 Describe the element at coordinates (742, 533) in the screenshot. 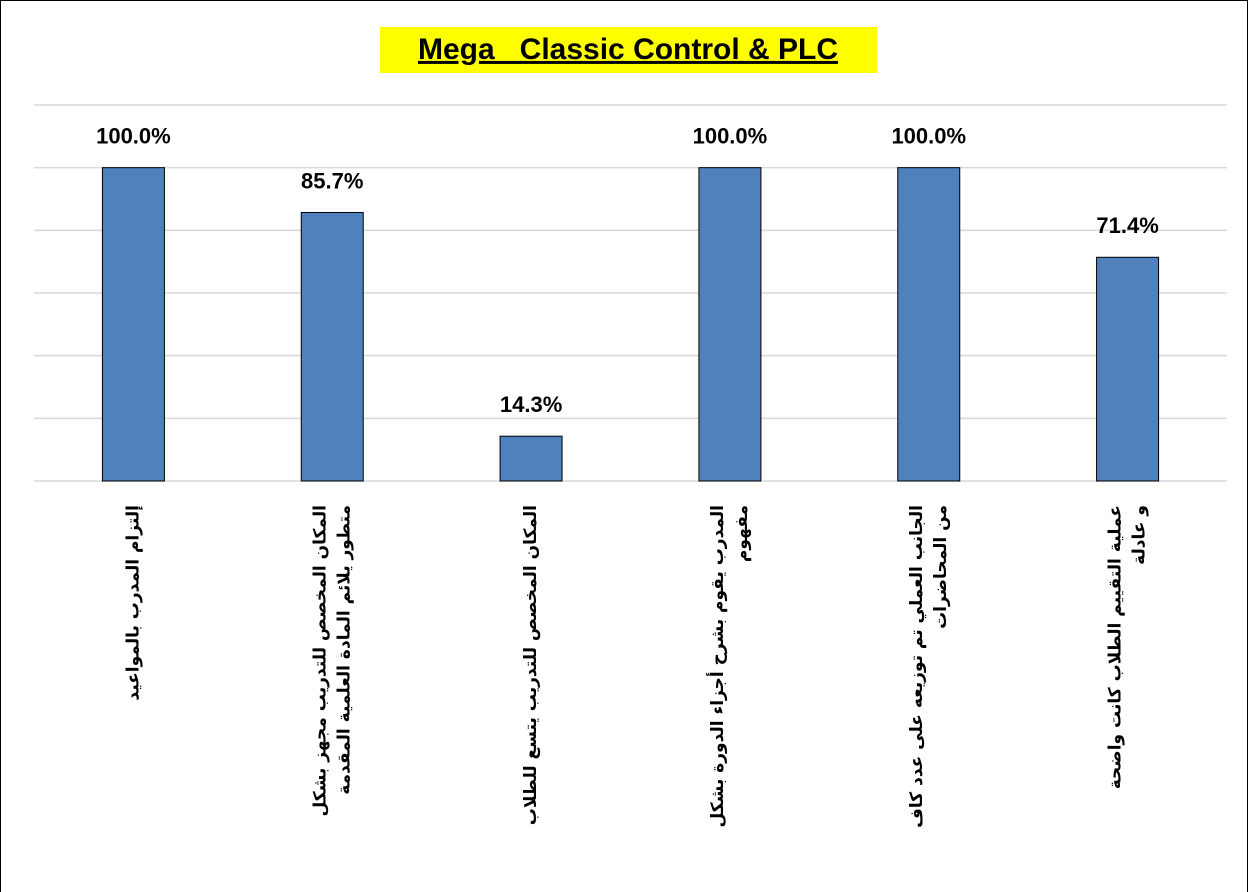

I see `x-tick-label: مفهوم` at that location.